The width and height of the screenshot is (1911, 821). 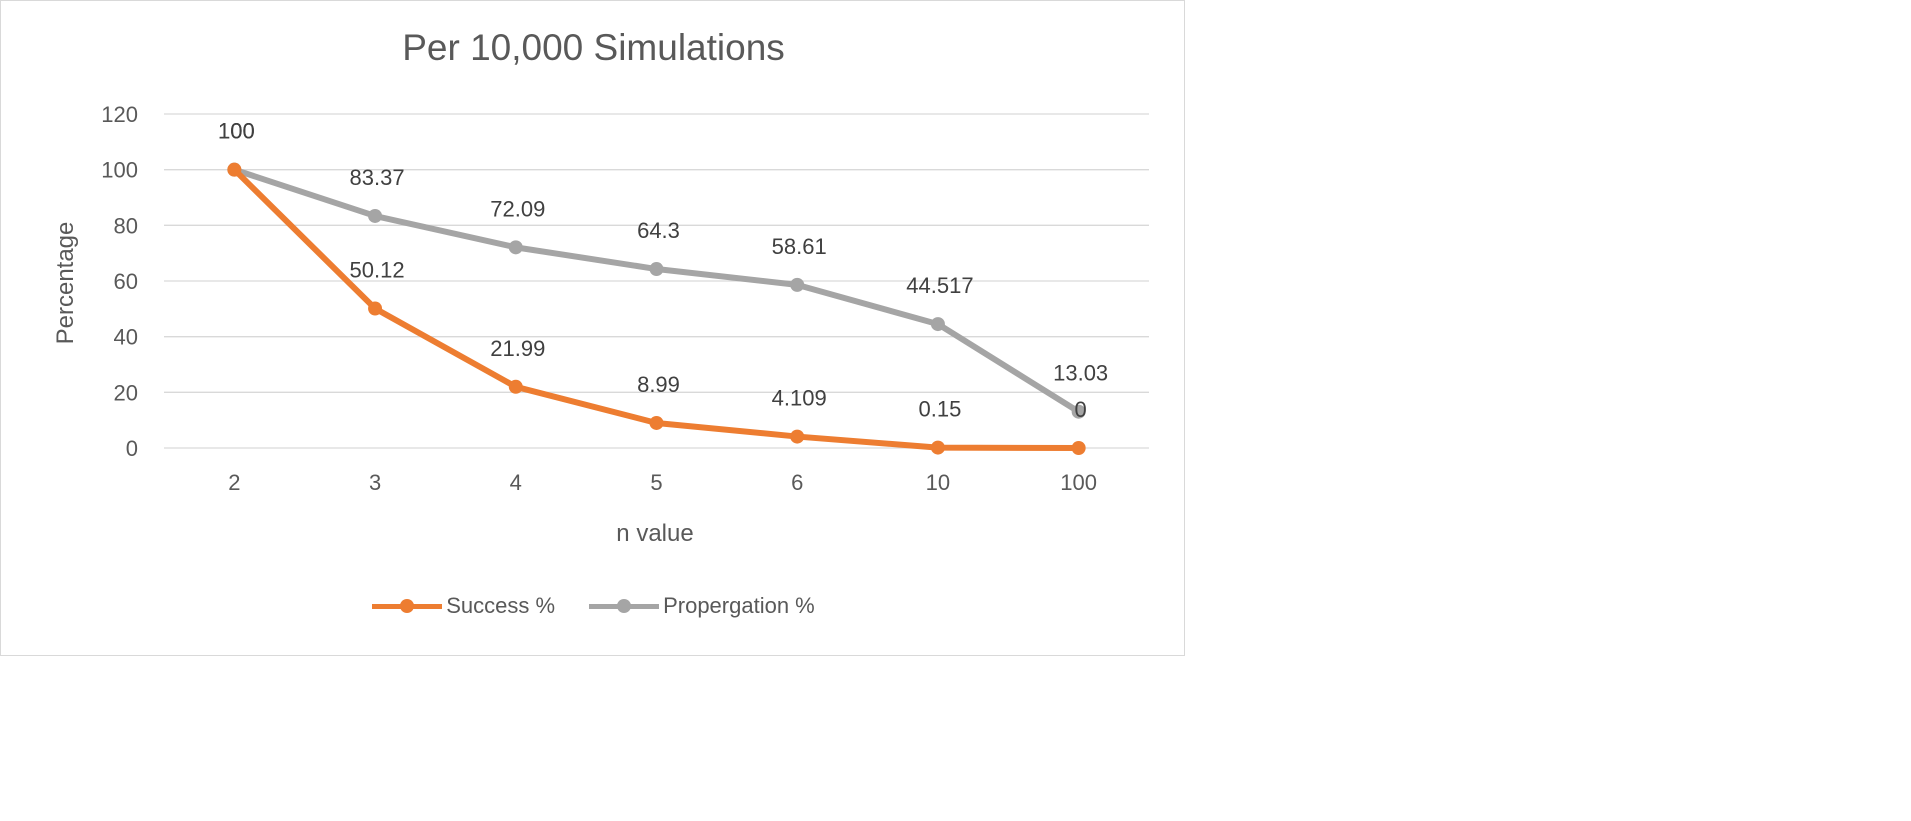 I want to click on y-axis-ticks: 0 20 40 60 80 100 120, so click(x=119, y=281).